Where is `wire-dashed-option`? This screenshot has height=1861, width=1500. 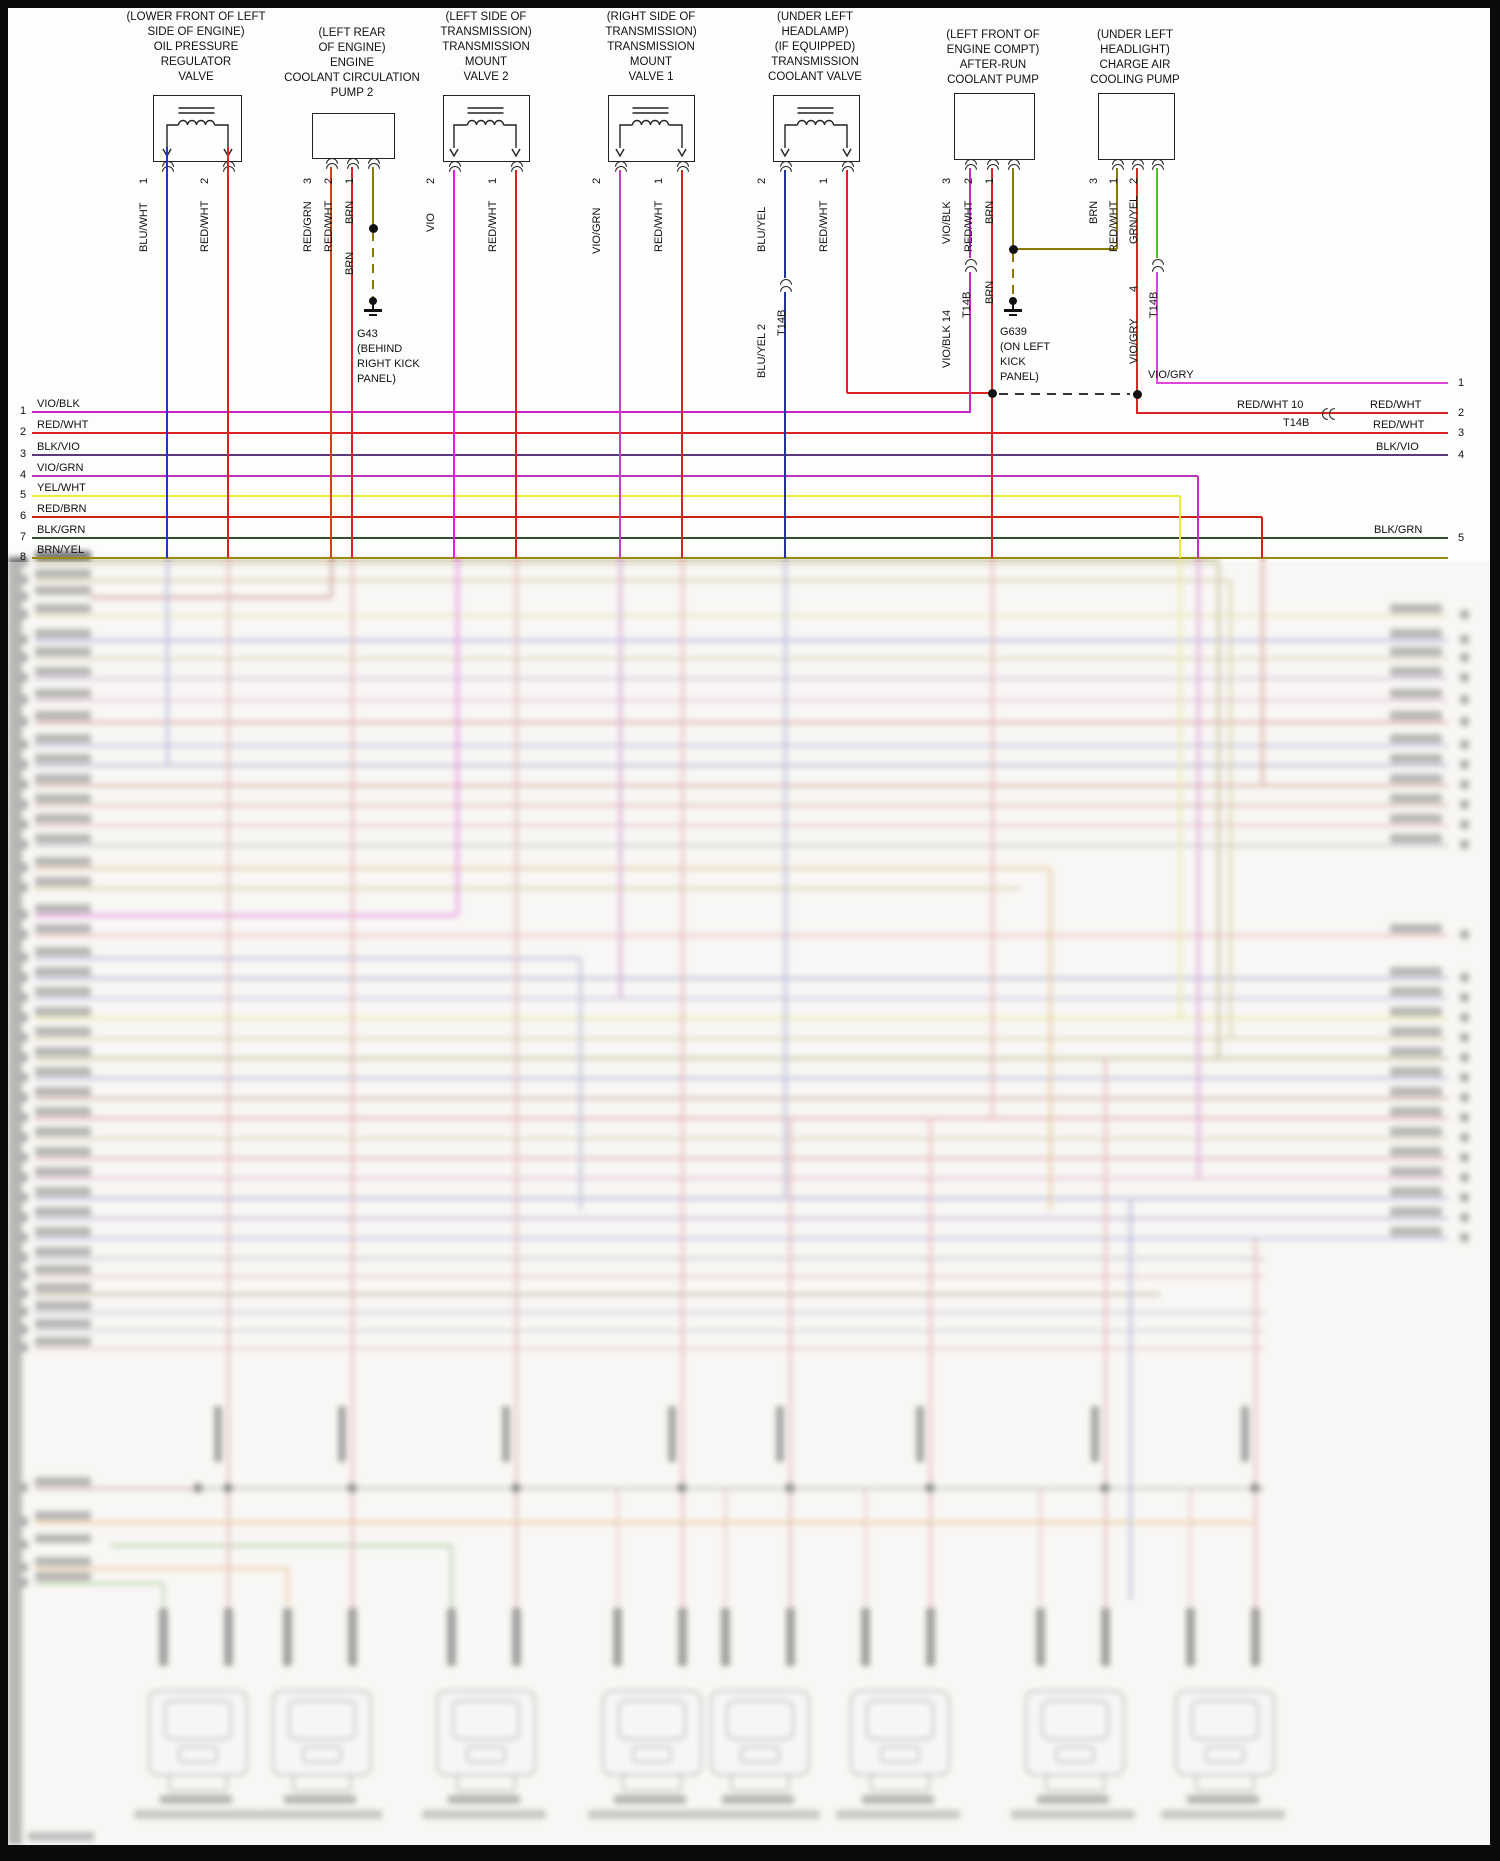
wire-dashed-option is located at coordinates (1064, 394).